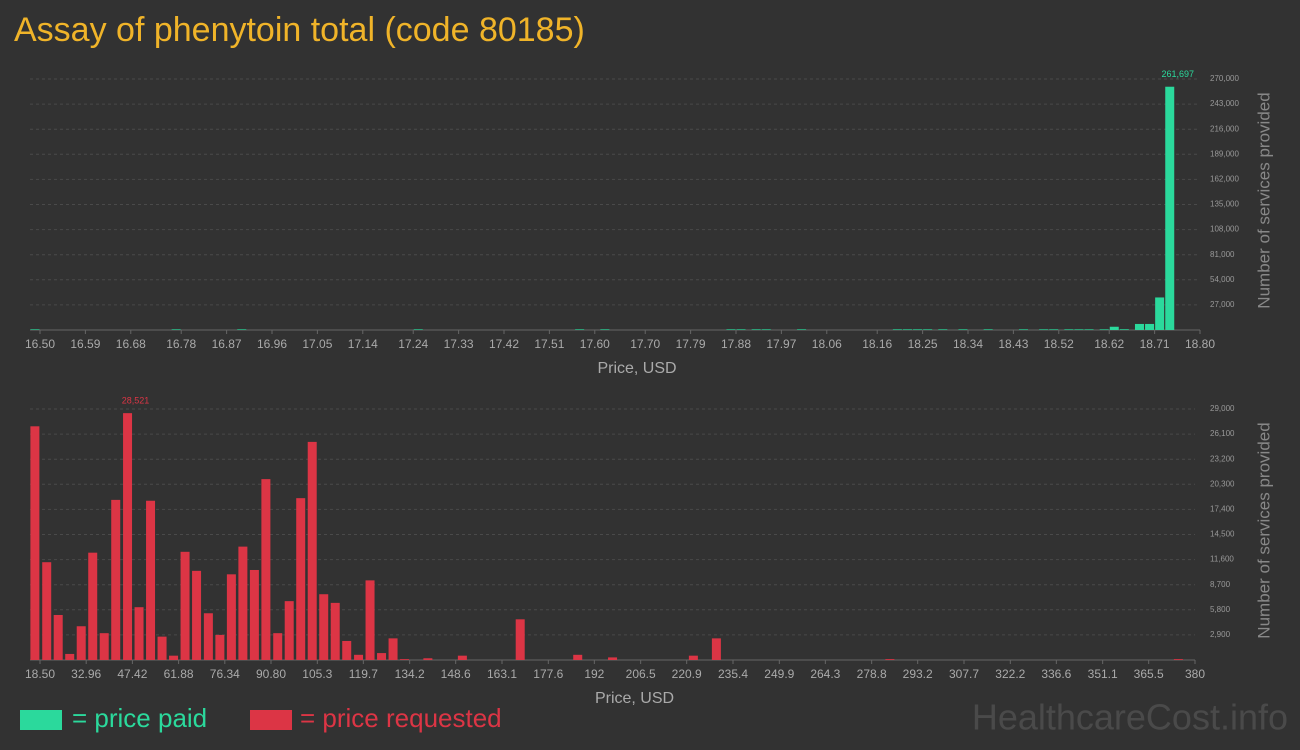 The height and width of the screenshot is (750, 1300). I want to click on y-tick-label: 5,800, so click(1220, 609).